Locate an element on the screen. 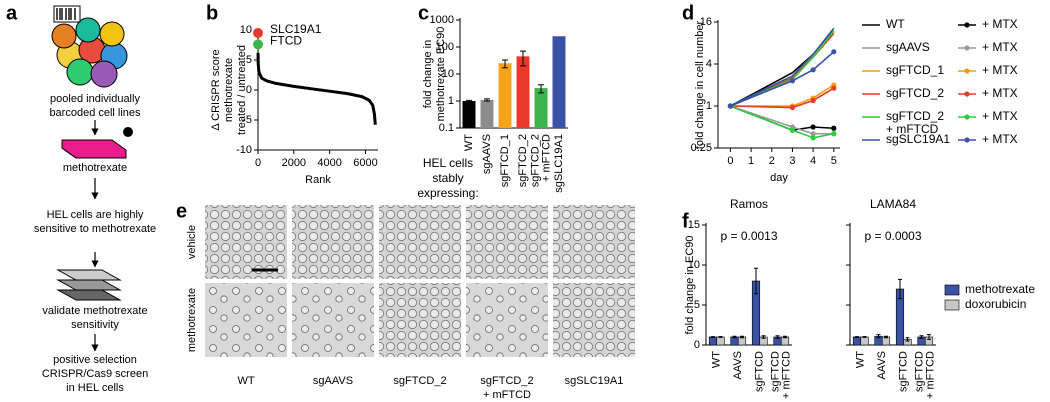 Image resolution: width=1050 pixels, height=402 pixels. y-axis-label: methotrexate is located at coordinates (229, 90).